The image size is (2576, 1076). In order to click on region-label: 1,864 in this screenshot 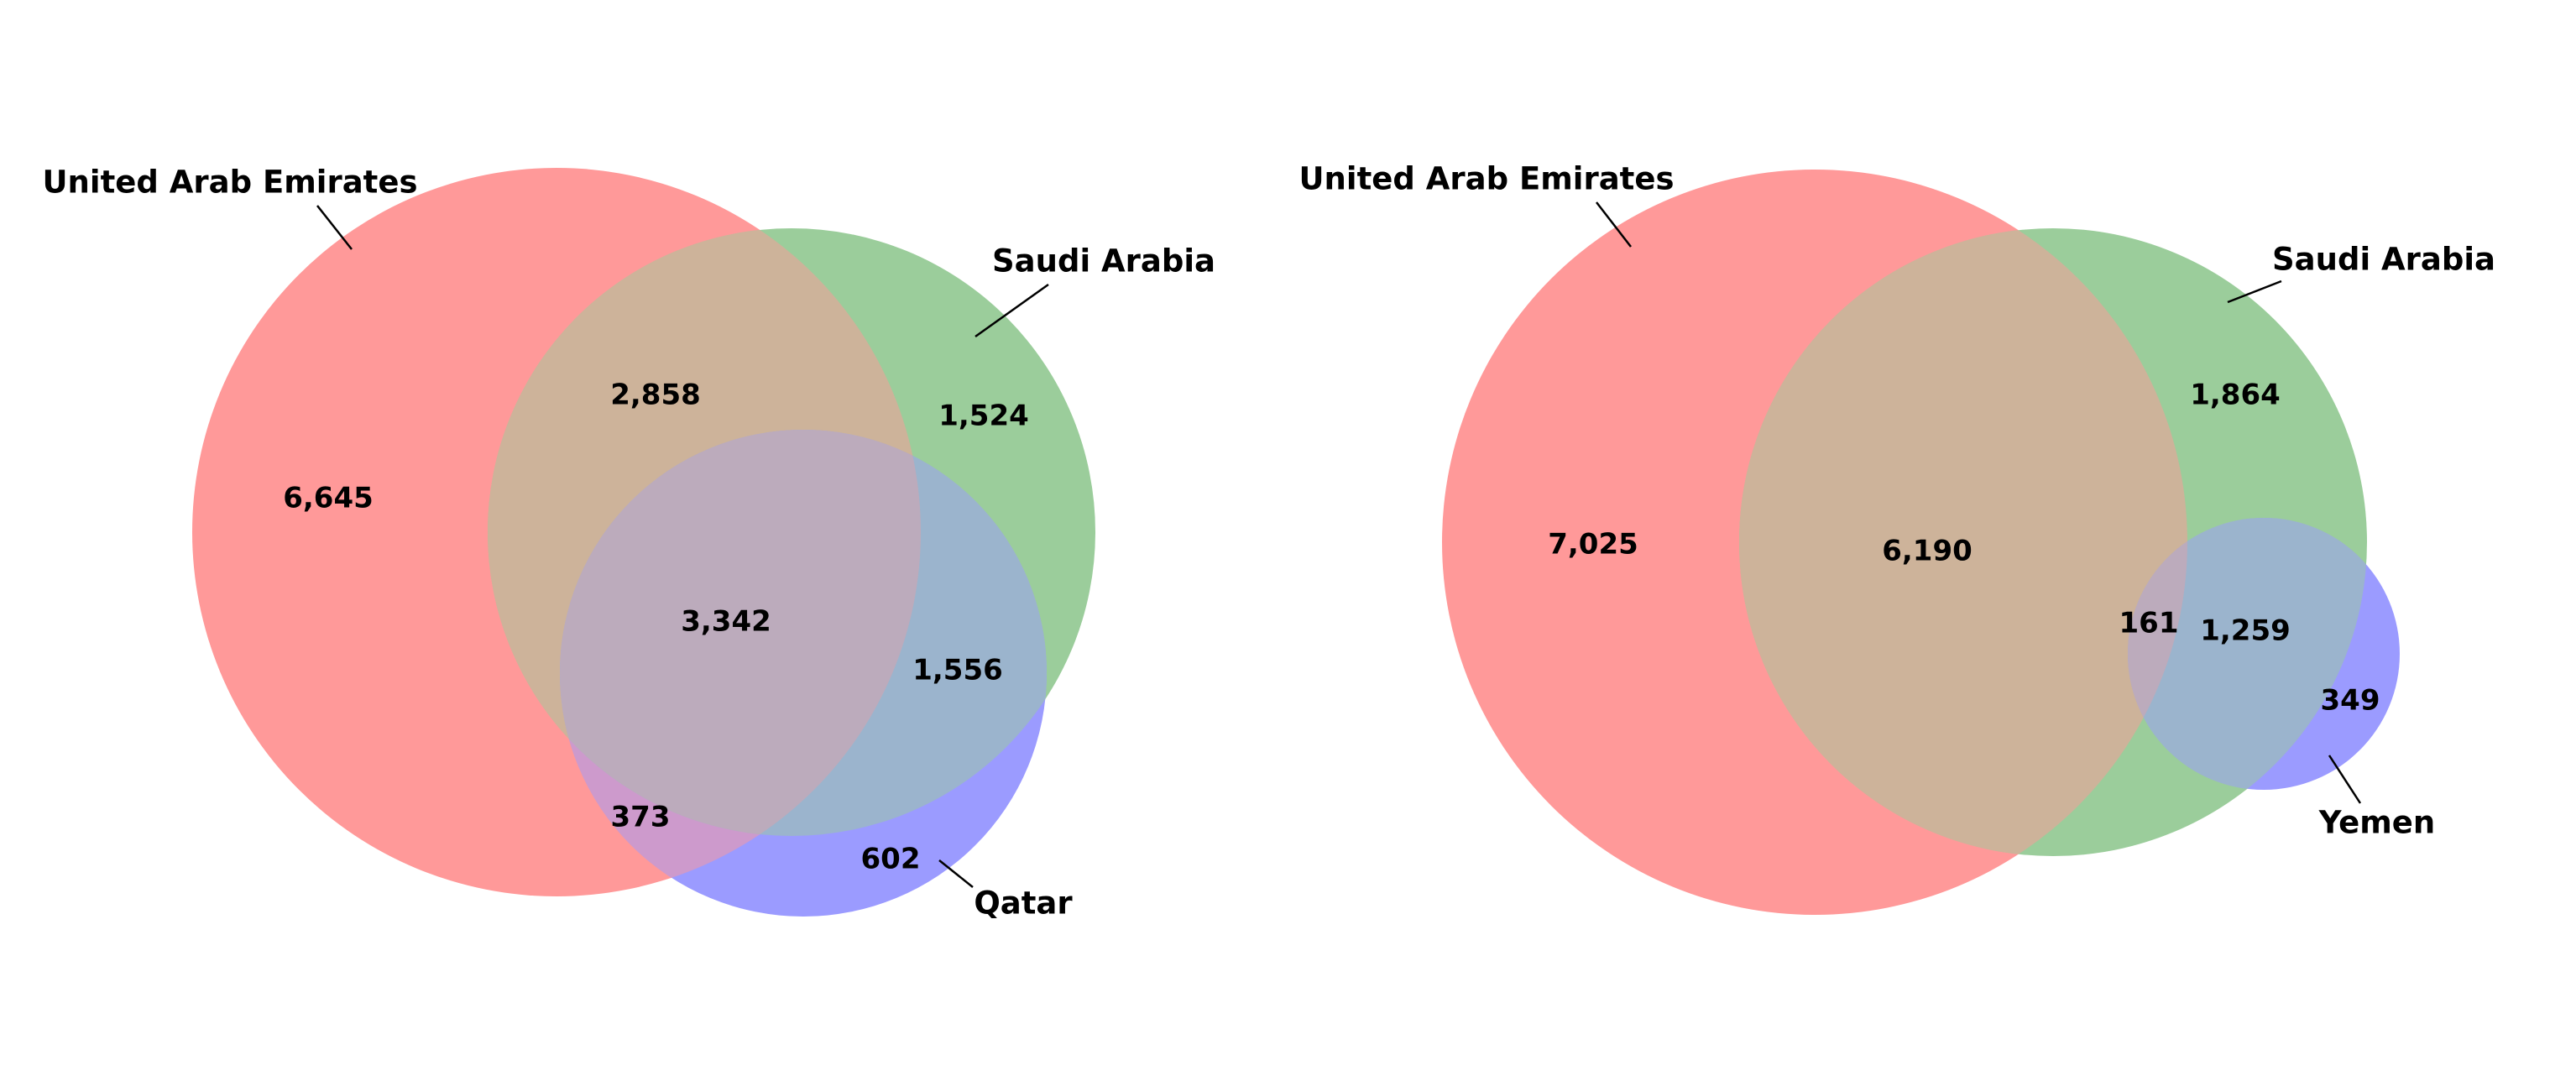, I will do `click(2235, 395)`.